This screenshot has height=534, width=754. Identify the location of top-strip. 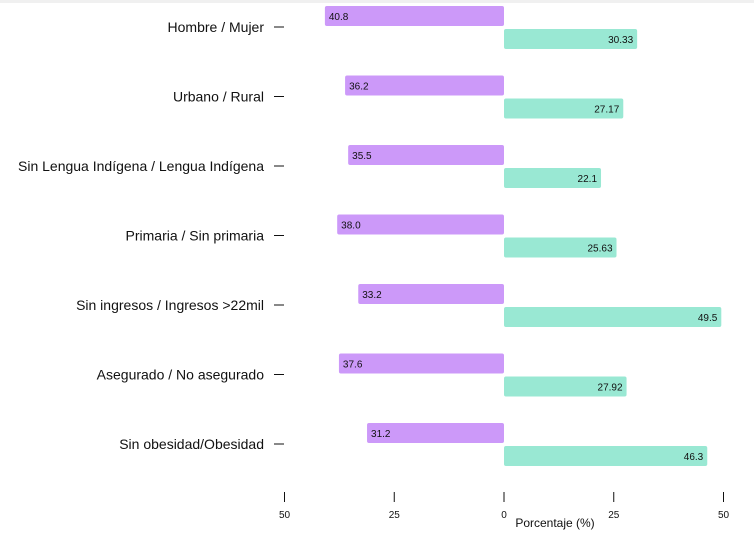
(377, 1).